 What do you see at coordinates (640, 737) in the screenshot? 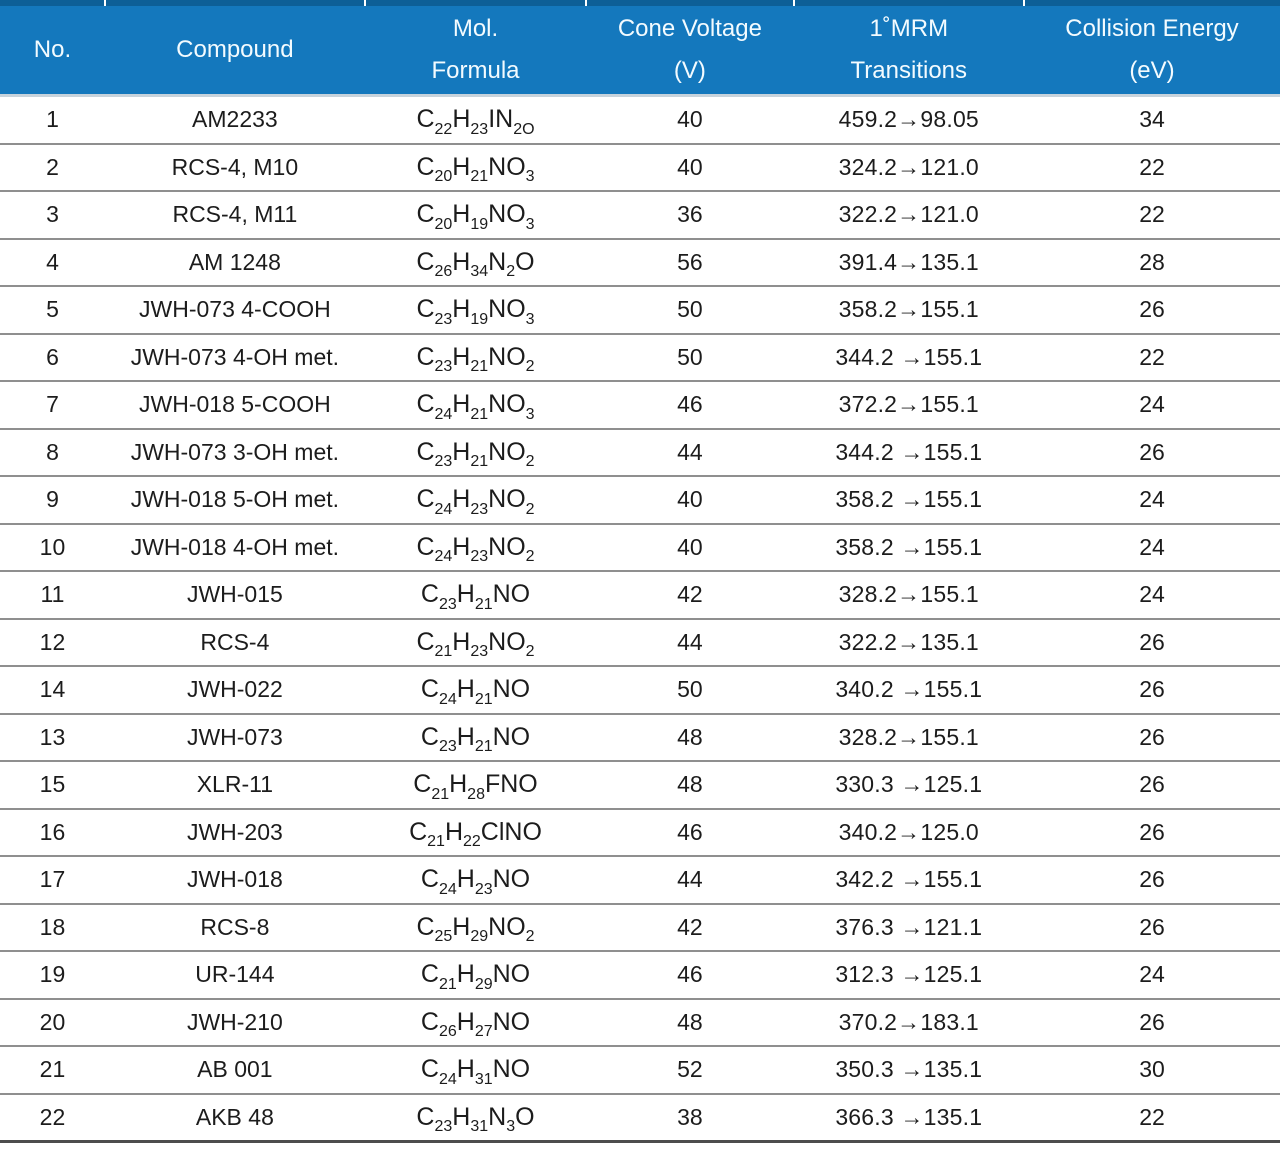
I see `table-row: 13 JWH-073 C23H21NO 48 328.2→155.1 26` at bounding box center [640, 737].